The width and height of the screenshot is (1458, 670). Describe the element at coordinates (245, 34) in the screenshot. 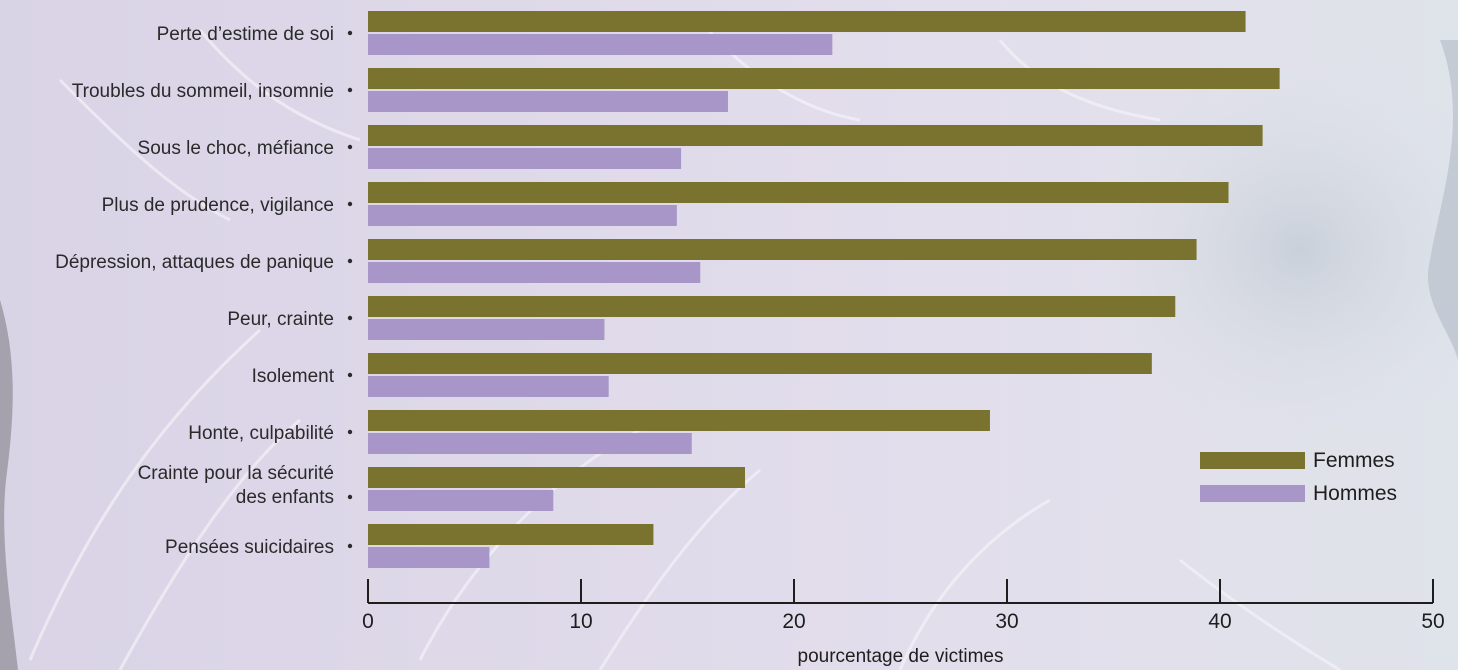

I see `category-label-0: Perte d’estime de soi` at that location.